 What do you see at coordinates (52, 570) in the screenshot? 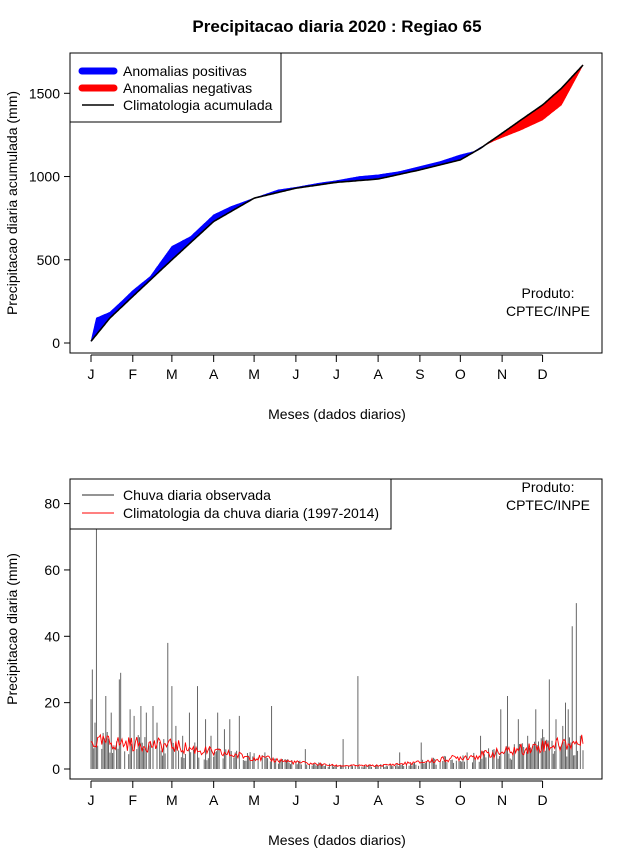
I see `bottom-y-tick-label-3: 60` at bounding box center [52, 570].